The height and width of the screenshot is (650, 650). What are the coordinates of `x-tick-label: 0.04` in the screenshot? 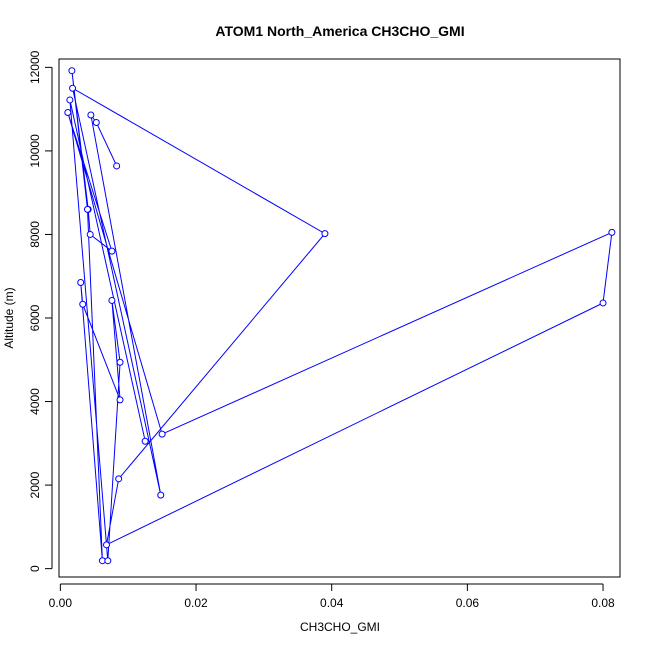 It's located at (332, 603).